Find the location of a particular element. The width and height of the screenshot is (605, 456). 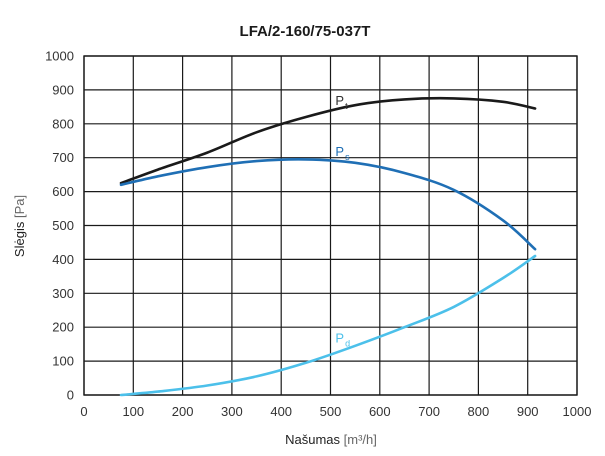

chart-title: LFA/2-160/75-037T is located at coordinates (305, 31).